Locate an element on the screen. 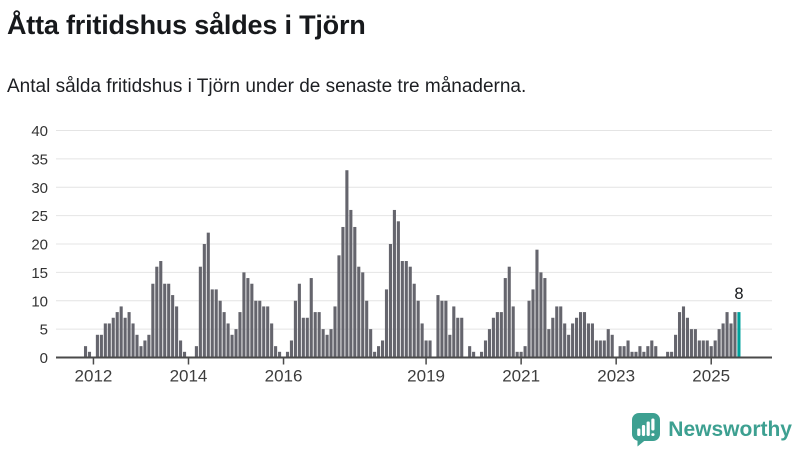 This screenshot has height=450, width=800. y-axis-tick-label: 5 is located at coordinates (44, 330).